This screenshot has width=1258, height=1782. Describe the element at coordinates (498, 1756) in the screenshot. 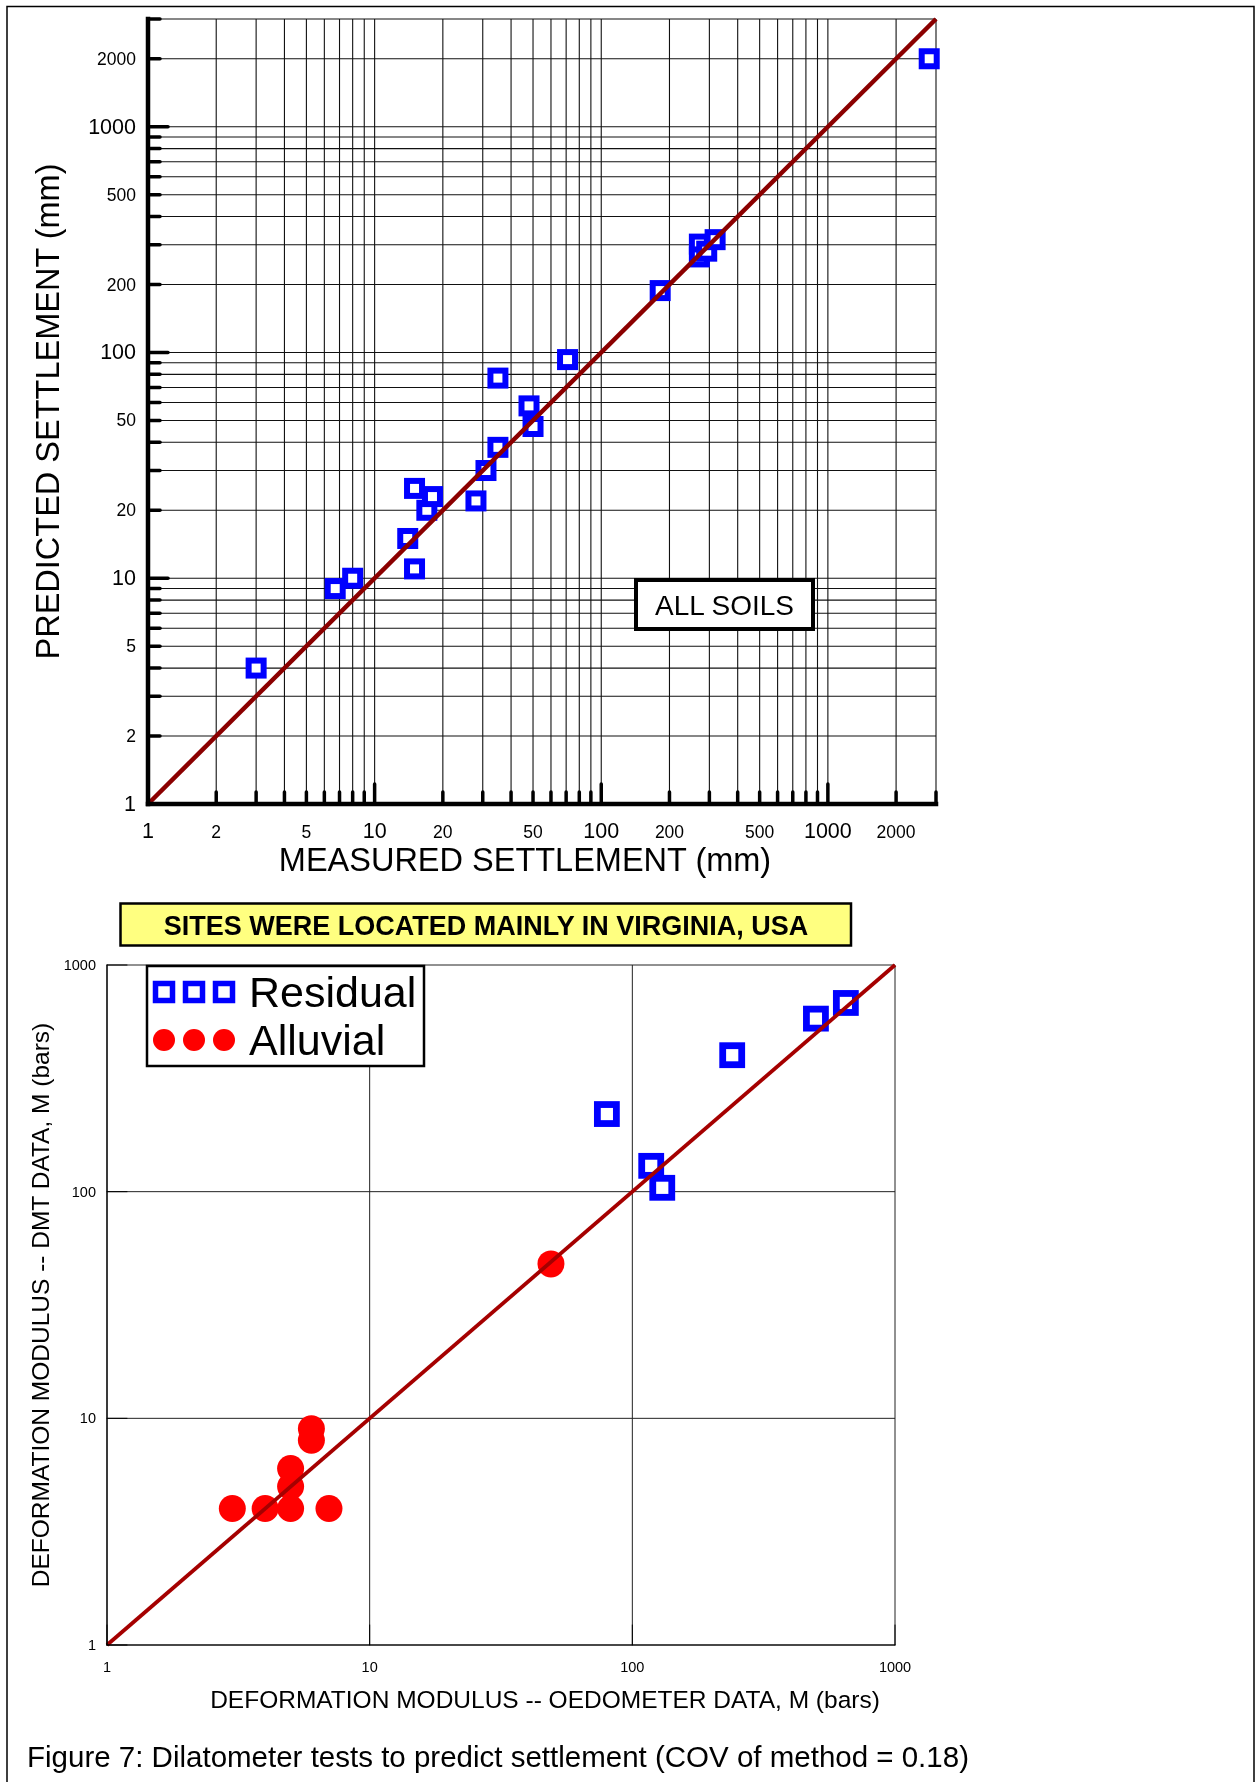

I see `caption: Figure 7: Dilatometer tests to predict settlement (COV of method = 0.18)` at that location.